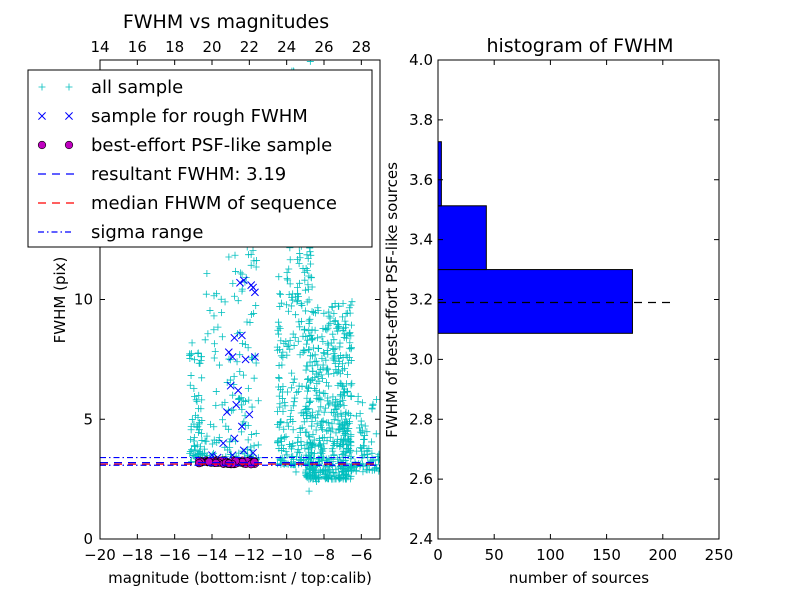 The width and height of the screenshot is (800, 600). I want to click on x-tick-label: −8, so click(324, 555).